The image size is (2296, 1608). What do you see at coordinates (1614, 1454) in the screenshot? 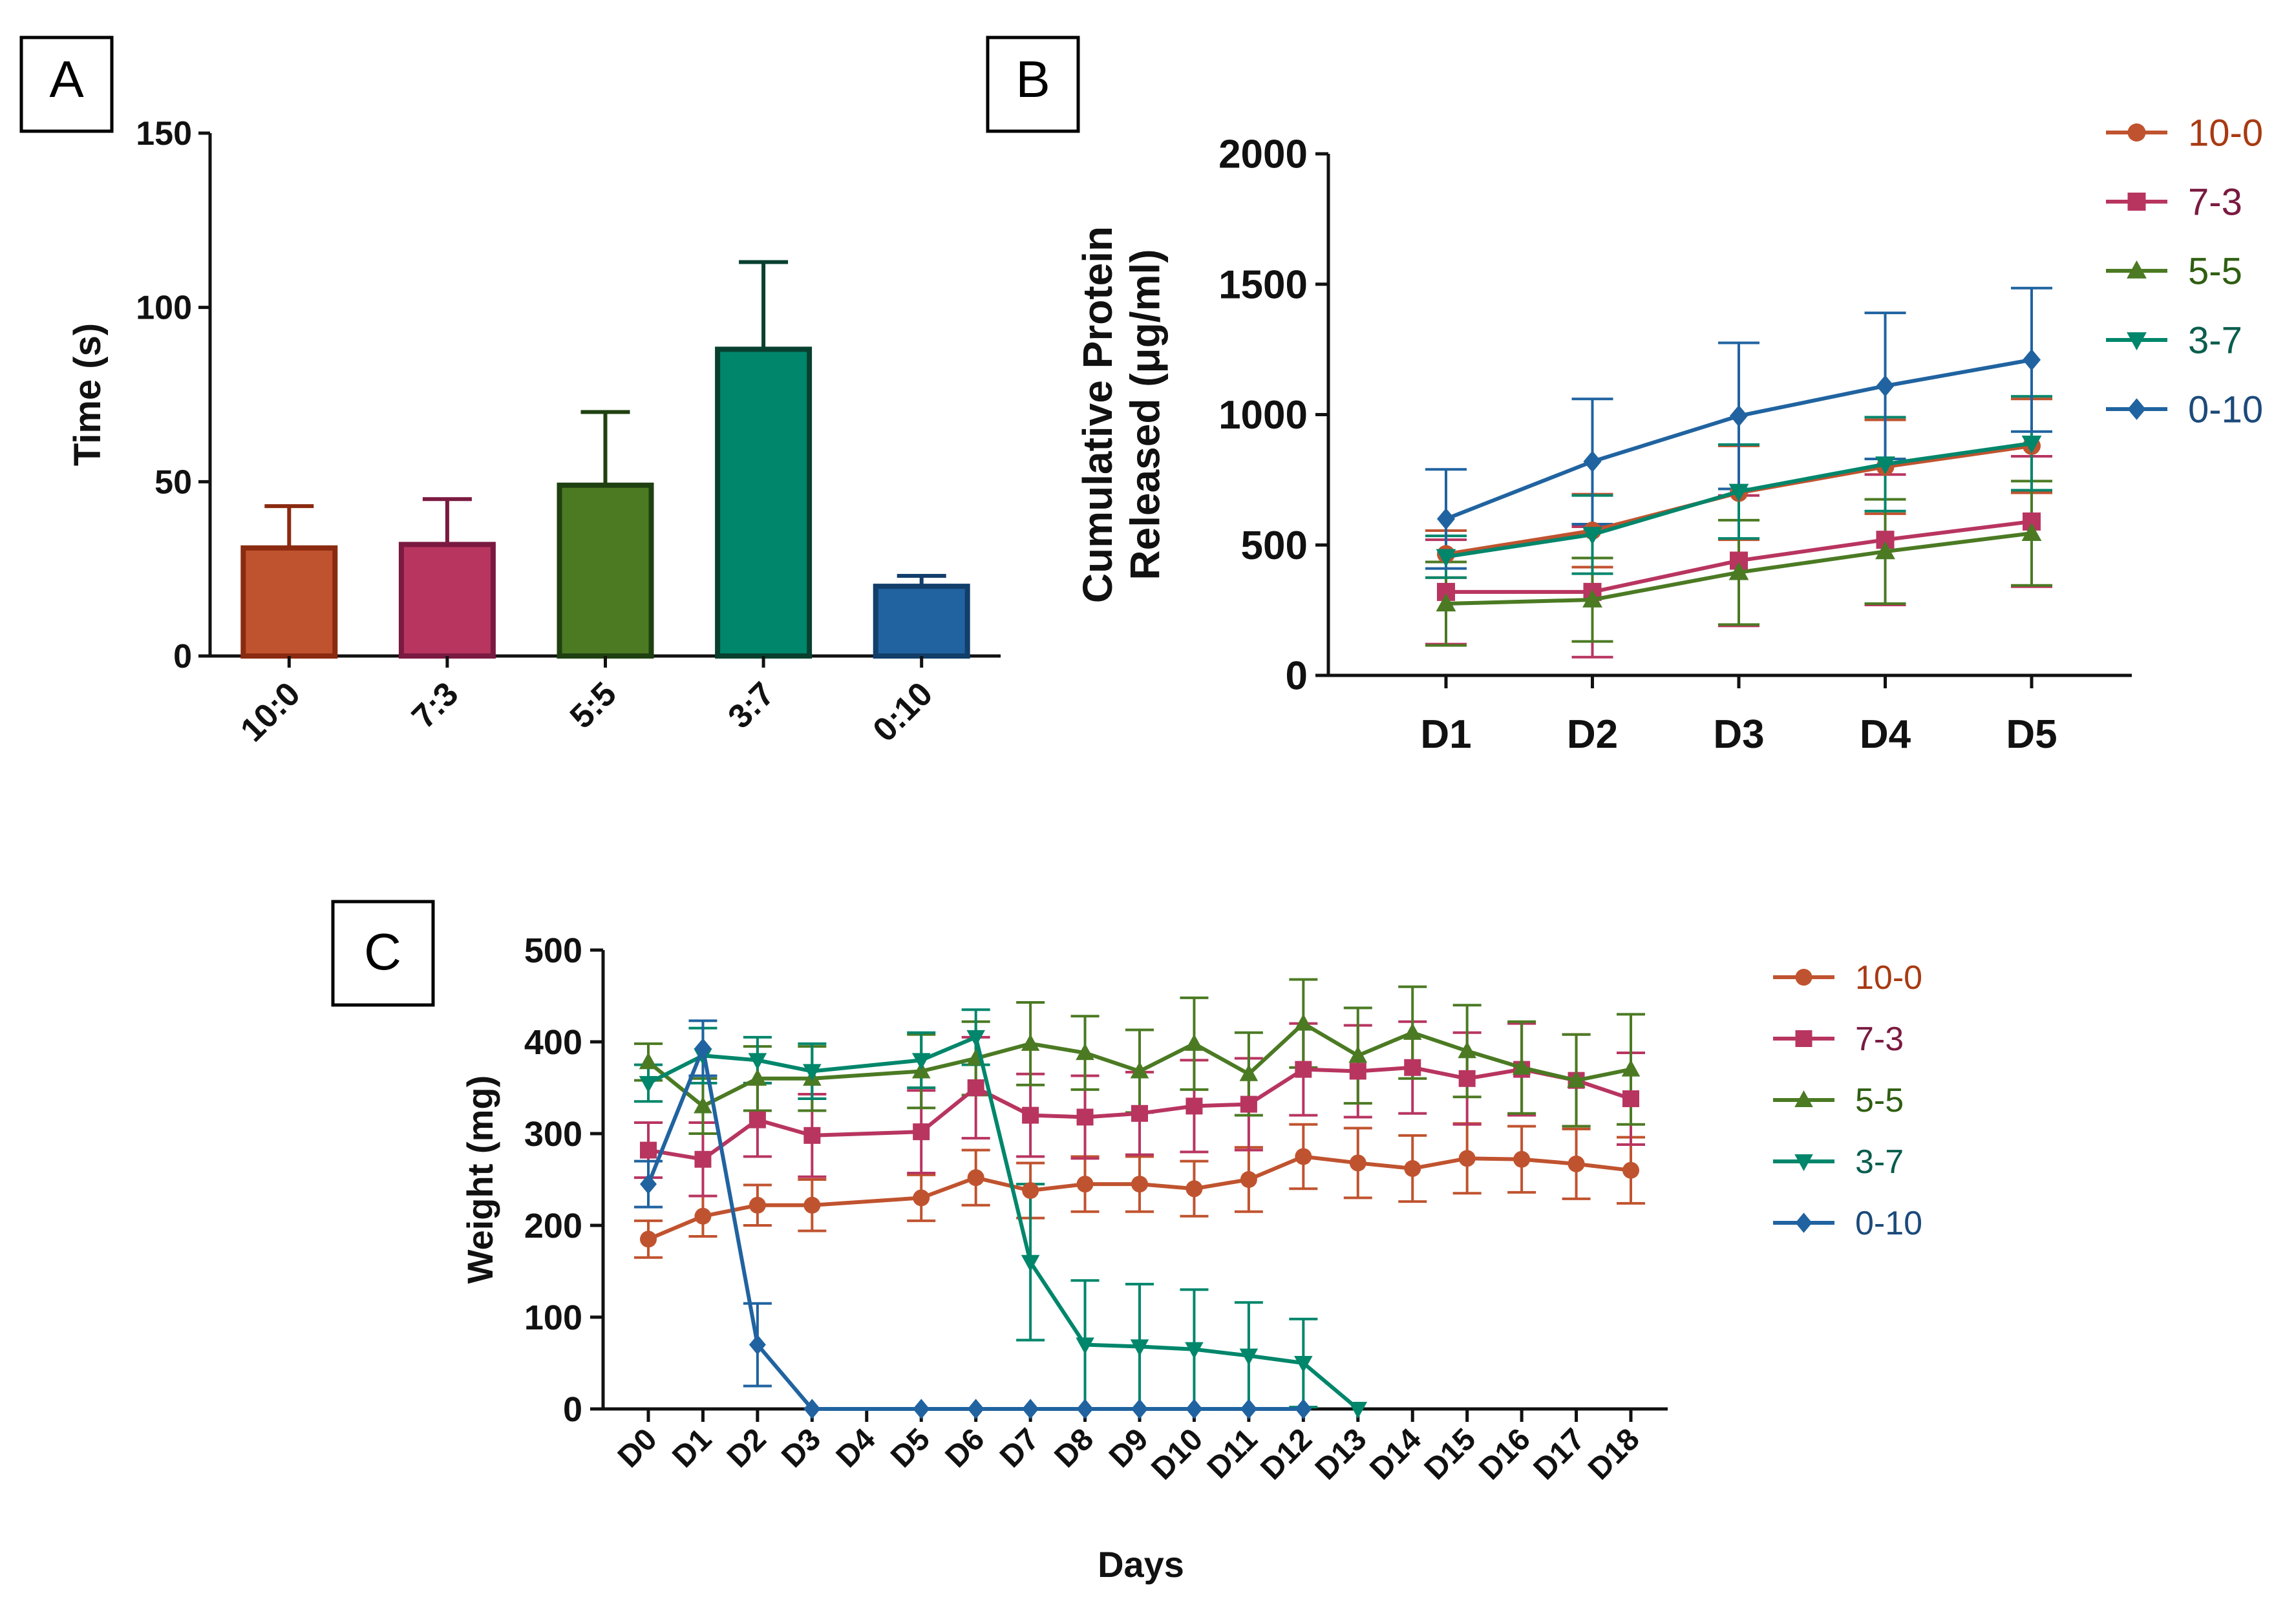
I see `x-tick-label-c: D18` at bounding box center [1614, 1454].